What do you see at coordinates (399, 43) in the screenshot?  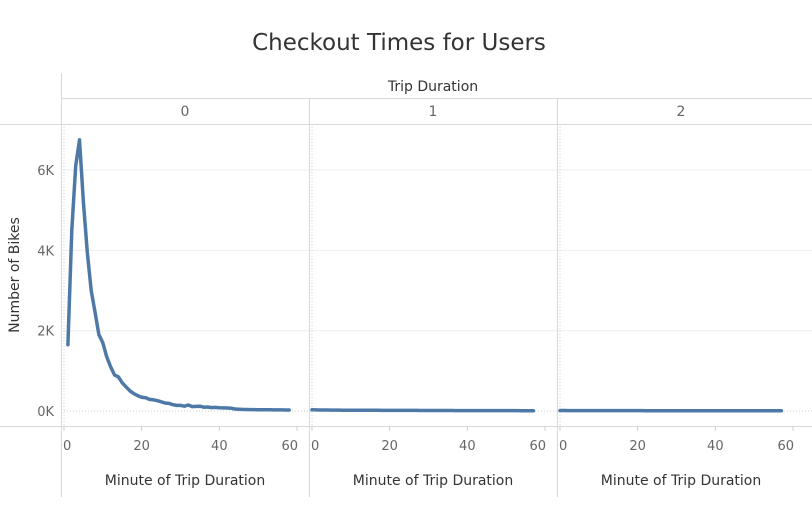 I see `chart-title: Checkout Times for Users` at bounding box center [399, 43].